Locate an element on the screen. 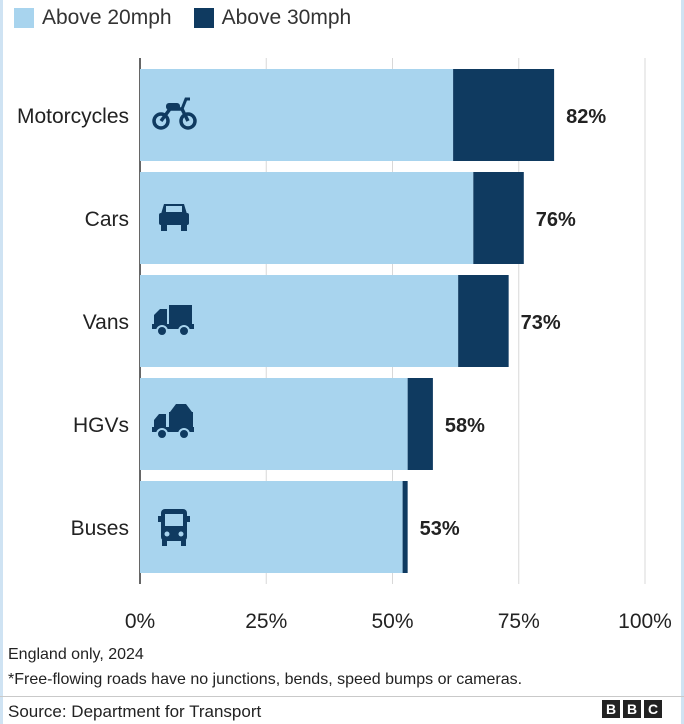  x-tick-label: 75% is located at coordinates (519, 621).